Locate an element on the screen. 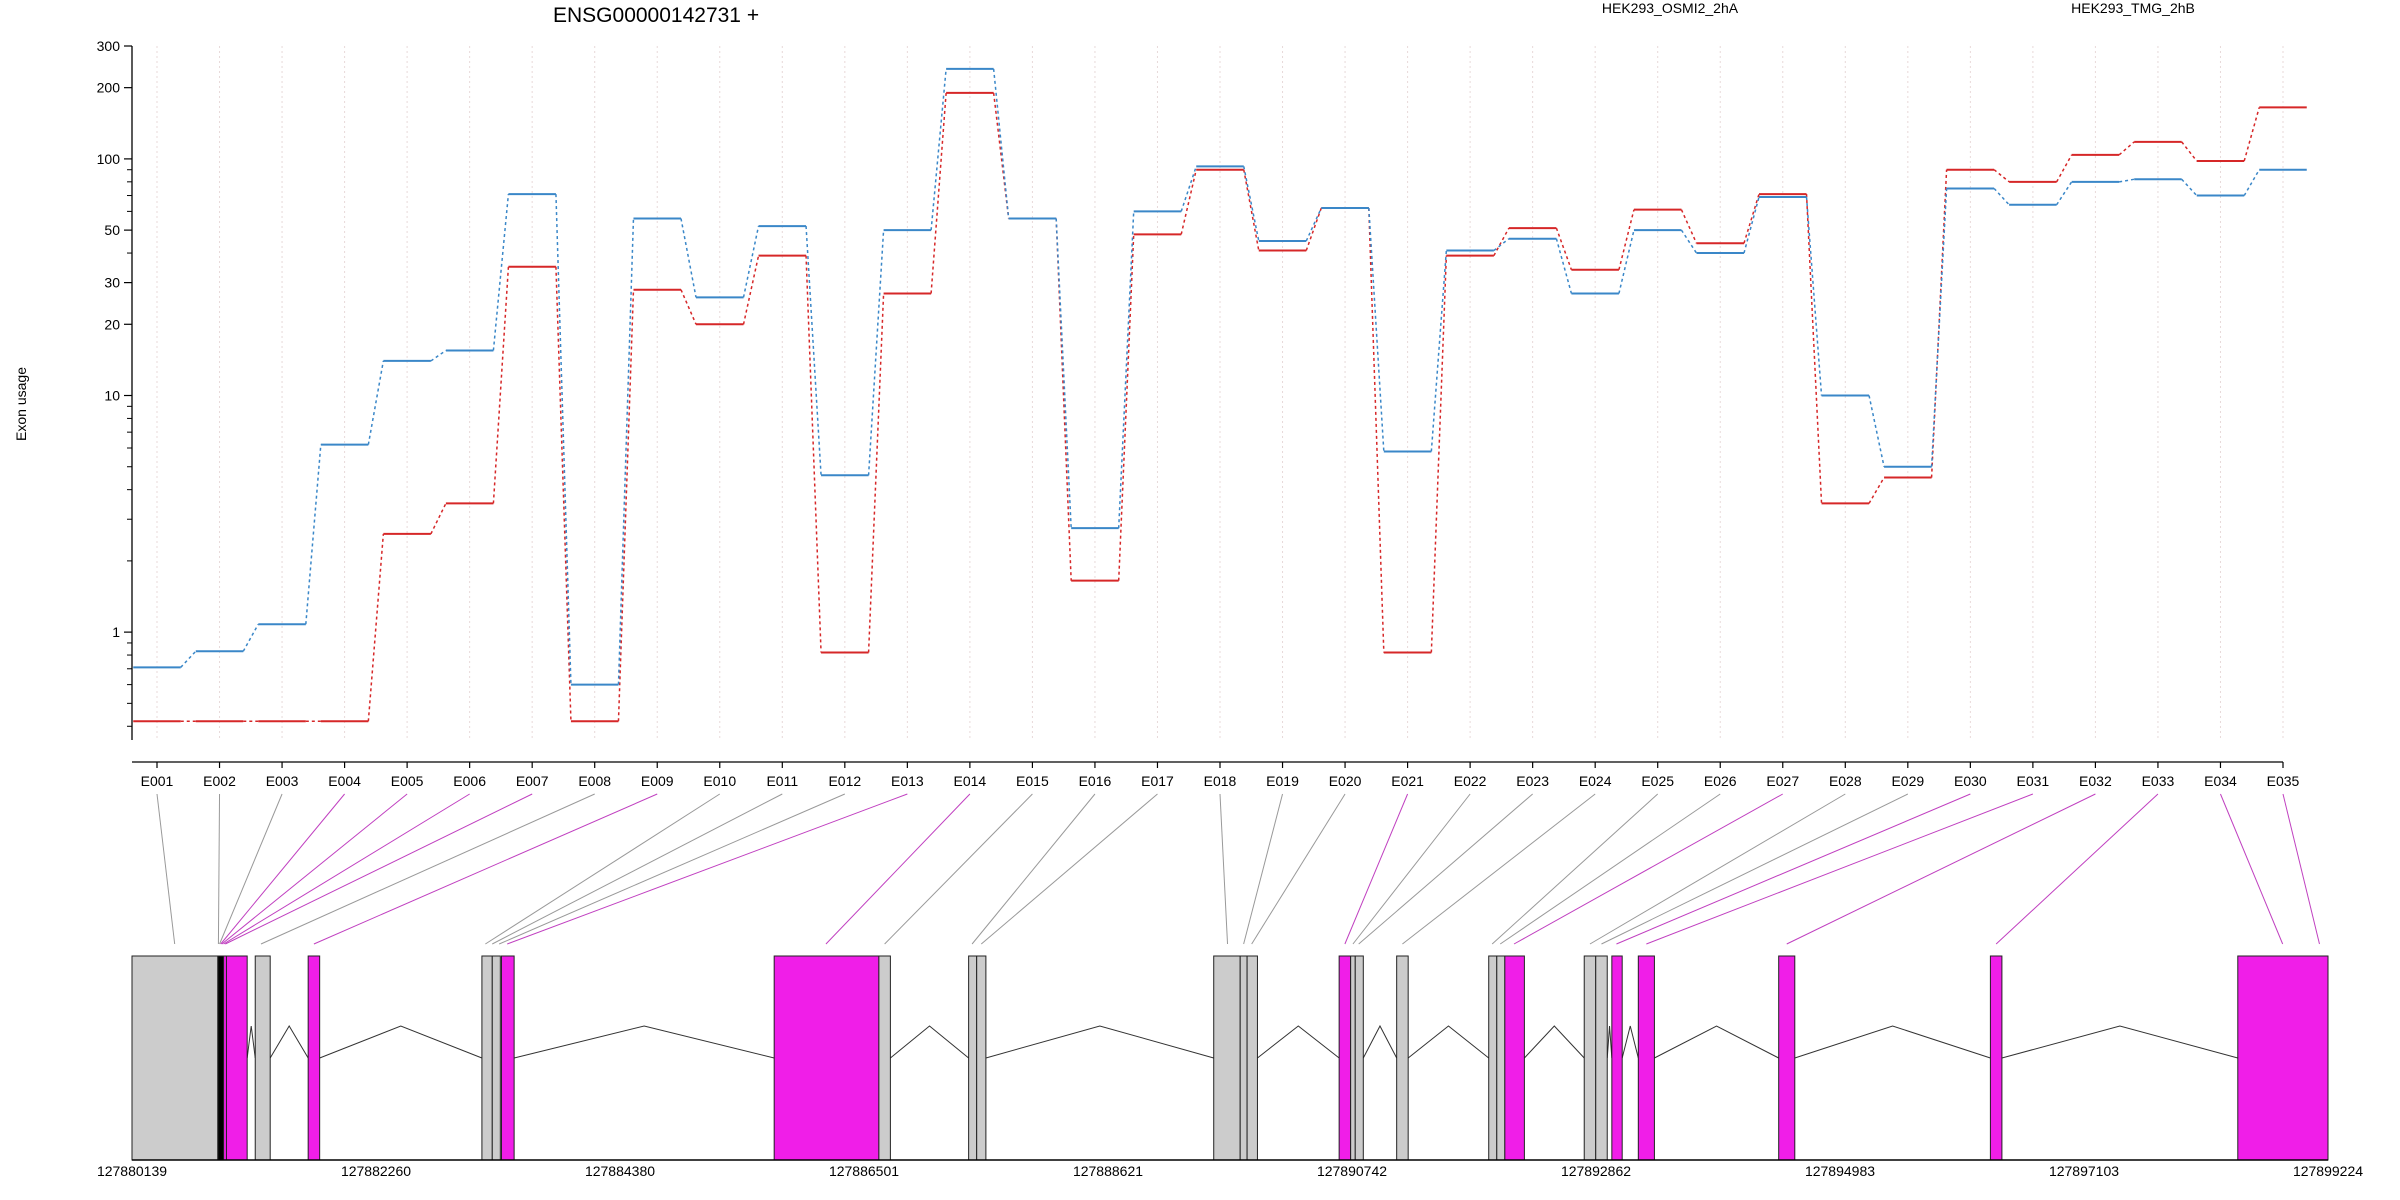  intron-E023 is located at coordinates (1554, 1042).